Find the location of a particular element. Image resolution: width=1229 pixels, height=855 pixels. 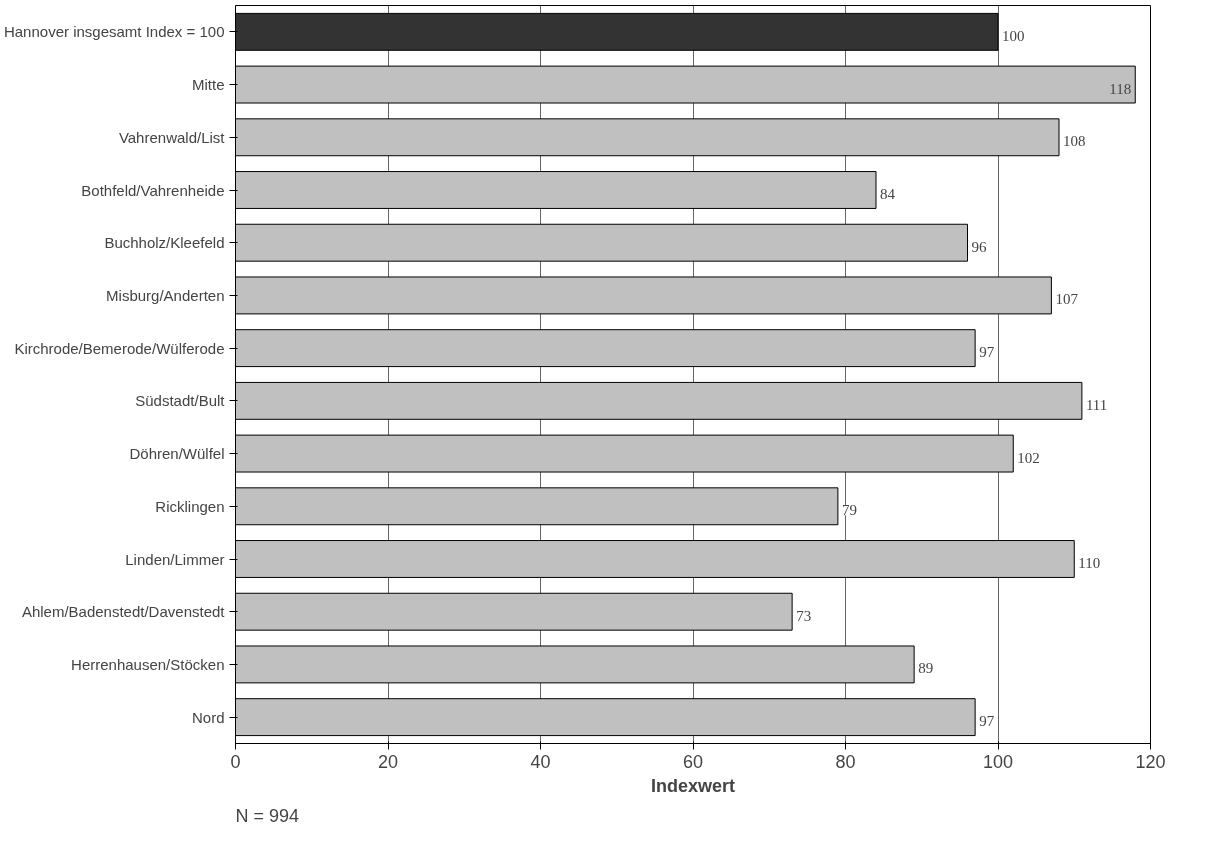

y-tick-label: Vahrenwald/List is located at coordinates (172, 137).